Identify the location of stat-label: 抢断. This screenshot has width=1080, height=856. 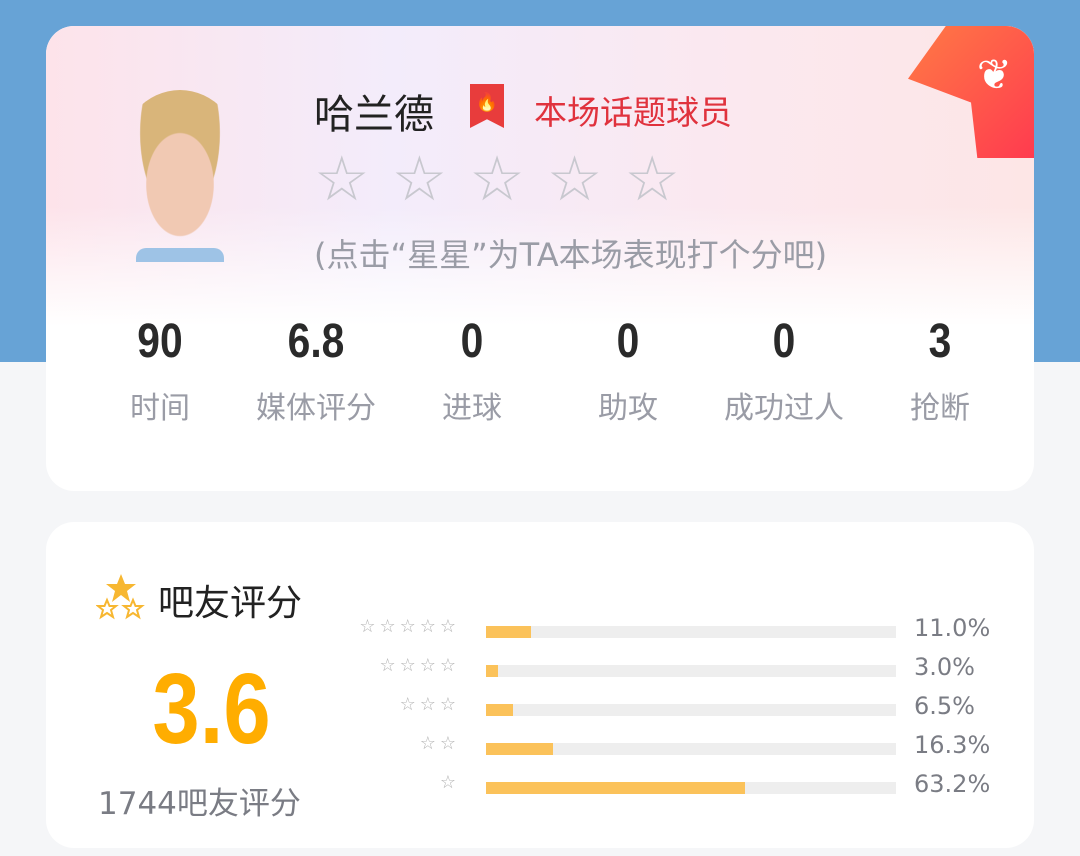
(940, 408).